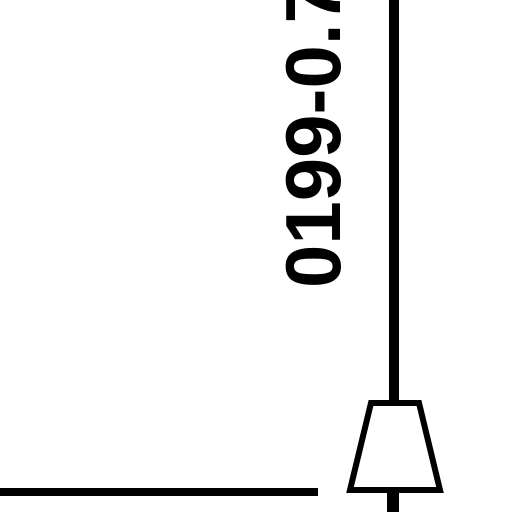  Describe the element at coordinates (313, 144) in the screenshot. I see `part-code-label: 0199-0.7` at that location.